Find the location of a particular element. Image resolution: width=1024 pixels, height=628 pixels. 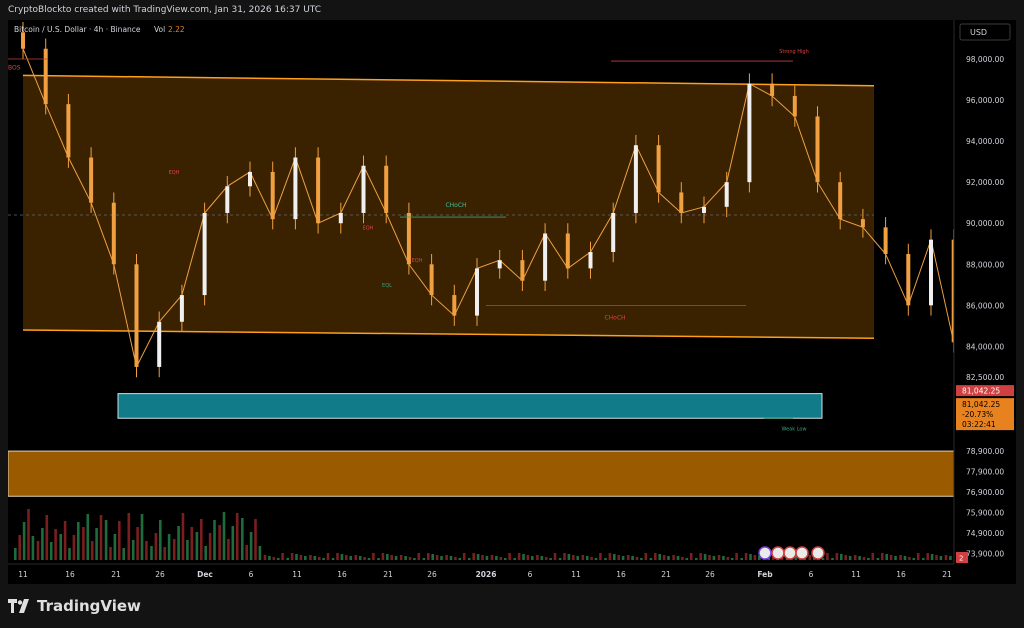

price-tick: 92,000.00 is located at coordinates (985, 182).